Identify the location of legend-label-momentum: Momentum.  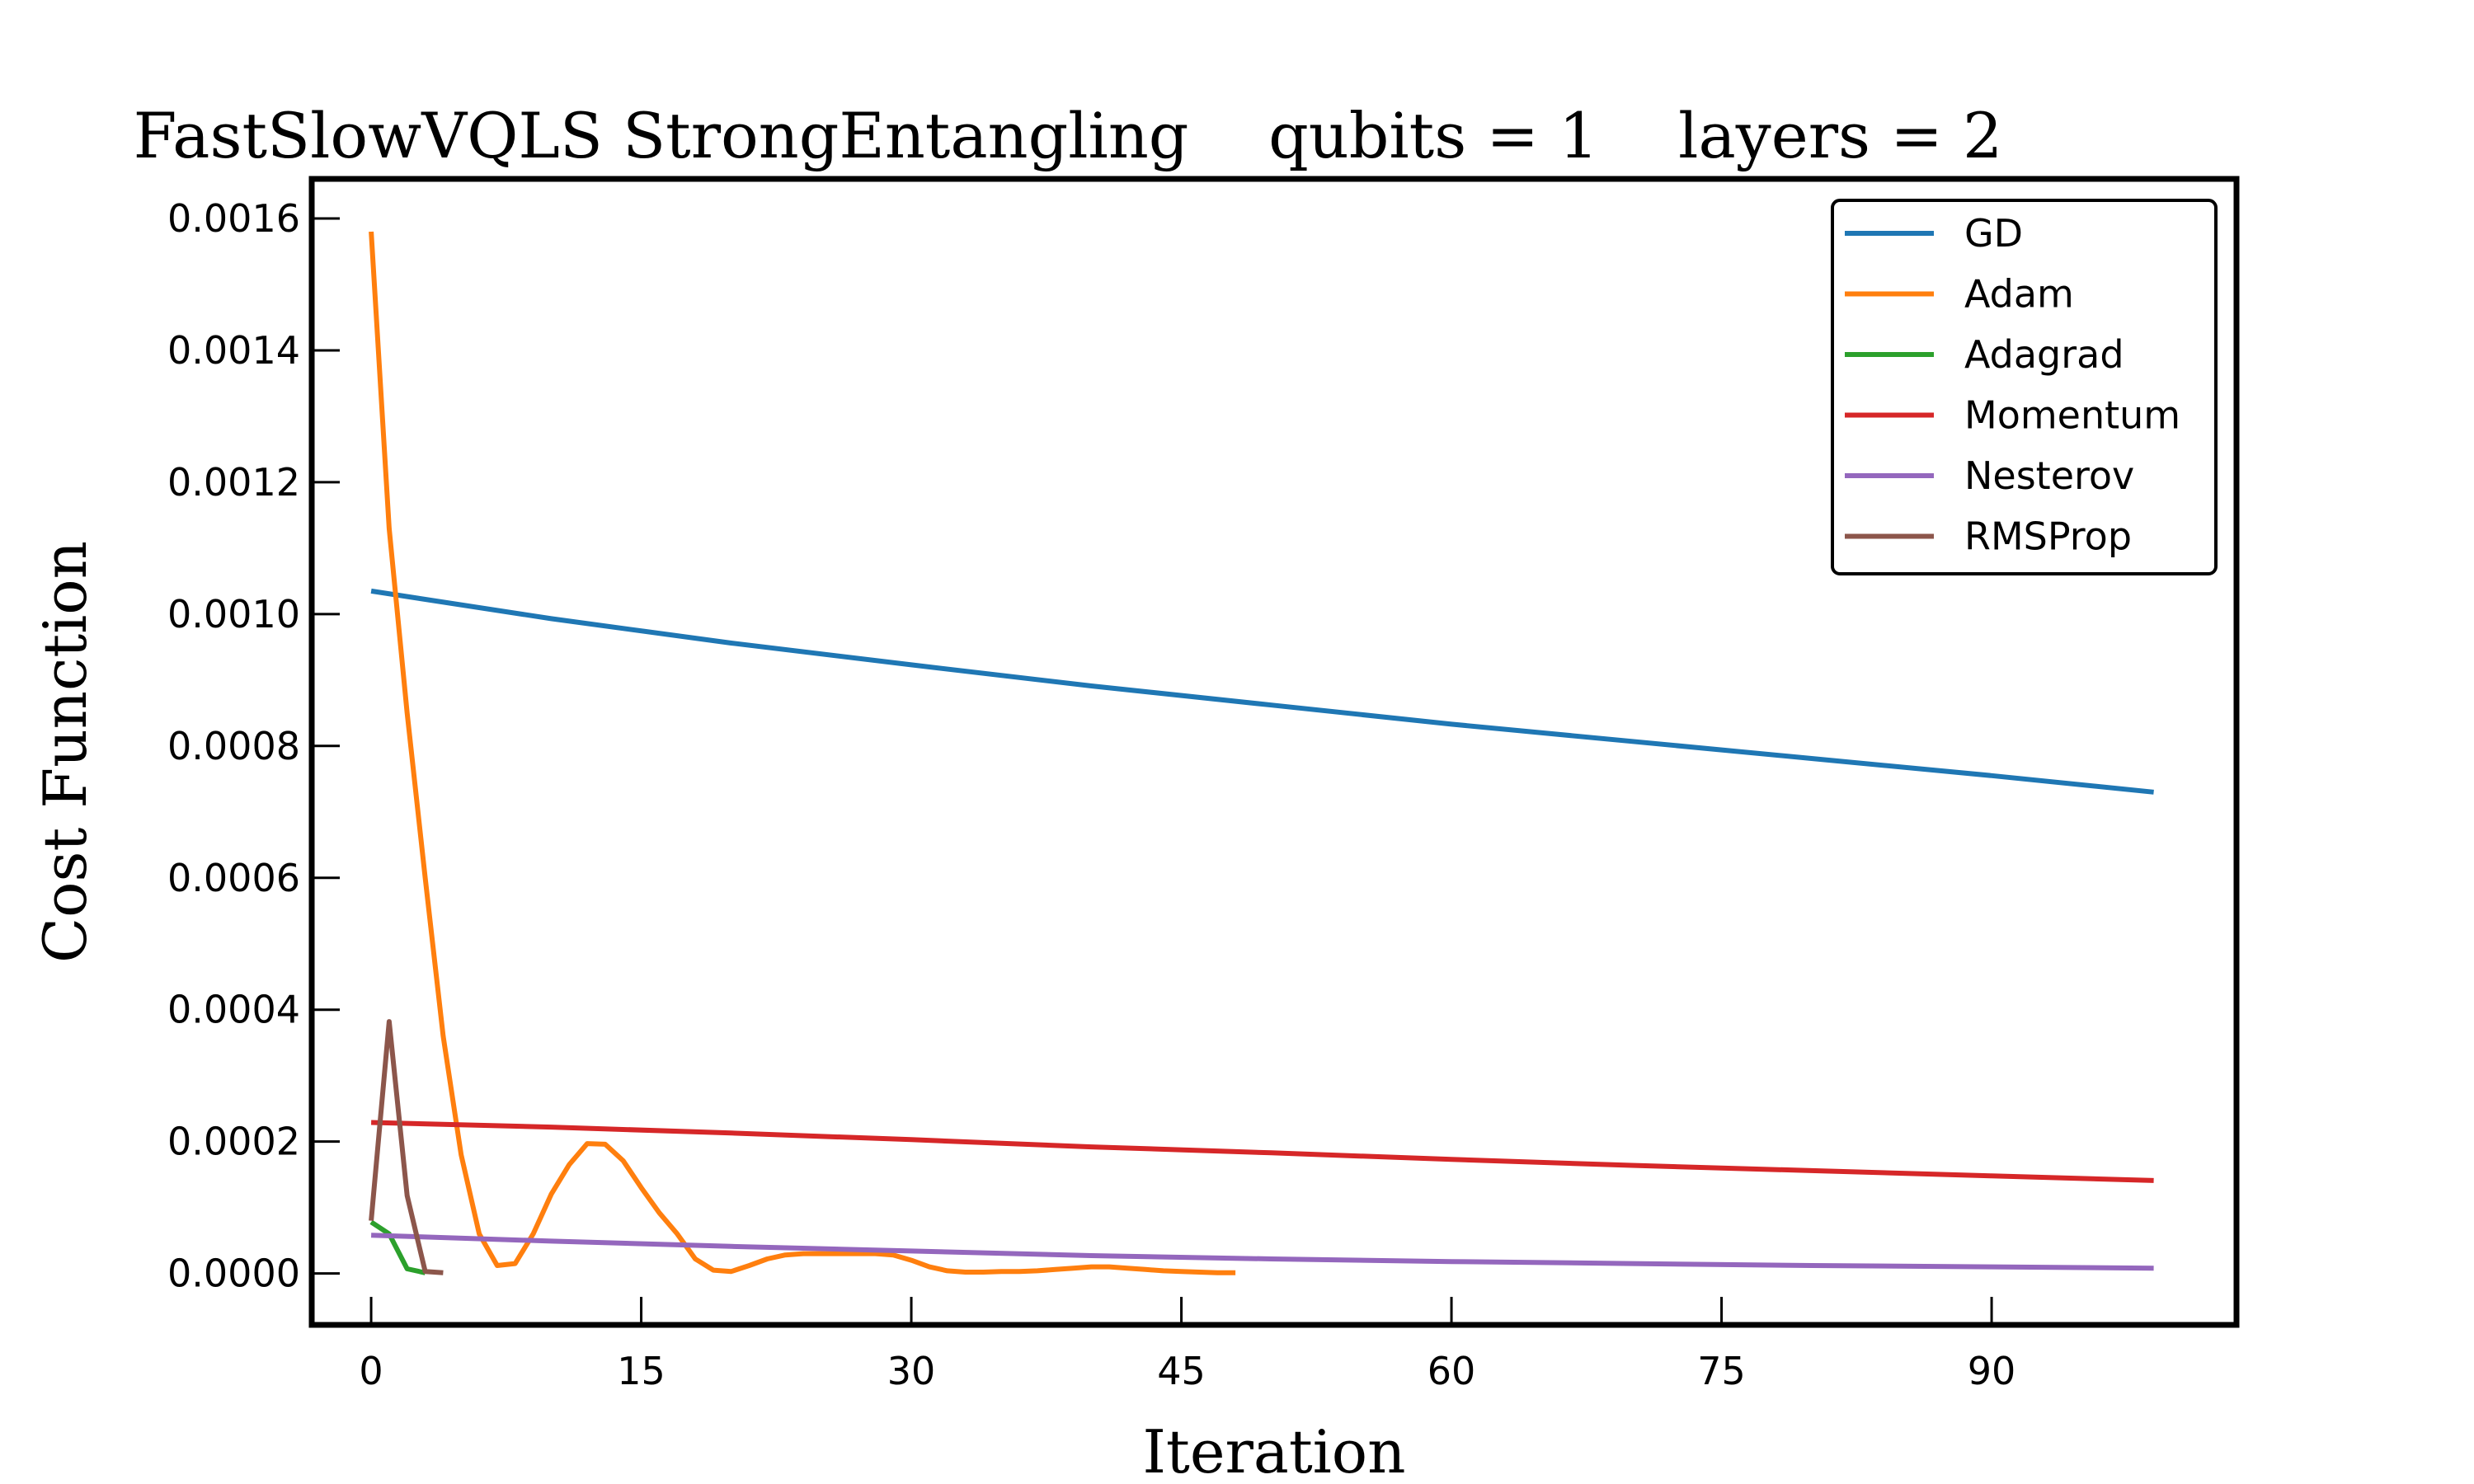
(2072, 415).